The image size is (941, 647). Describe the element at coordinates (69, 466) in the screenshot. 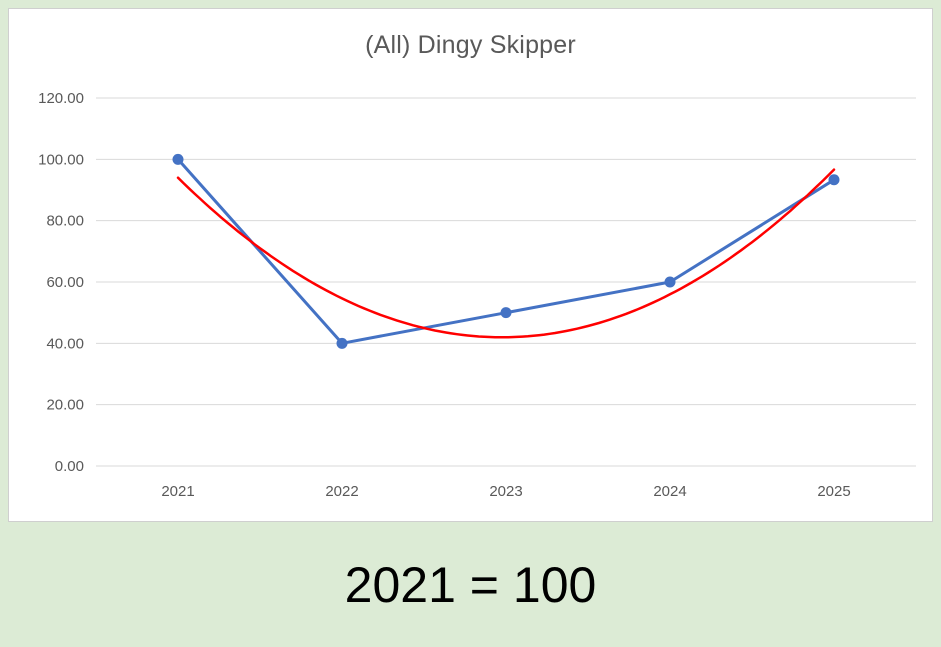

I see `y-axis-label: 0.00` at that location.